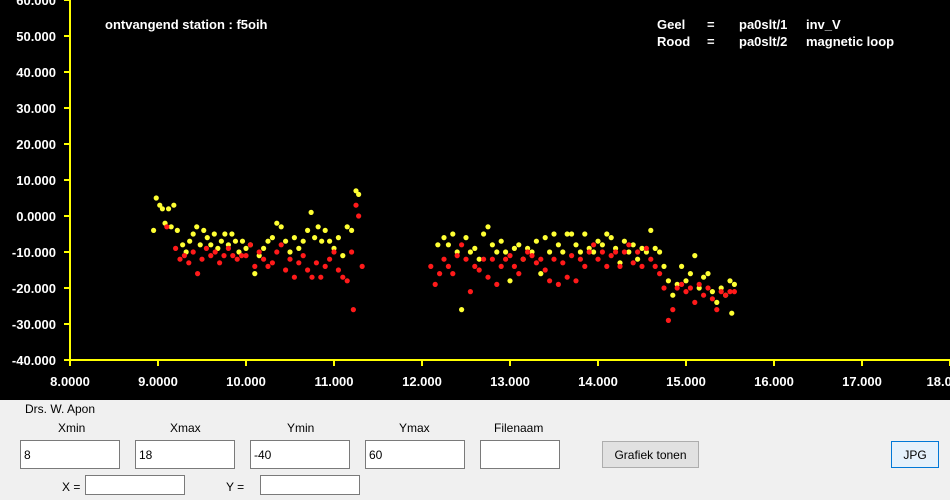 The width and height of the screenshot is (950, 500). I want to click on x-tick-label: 9.0000, so click(158, 381).